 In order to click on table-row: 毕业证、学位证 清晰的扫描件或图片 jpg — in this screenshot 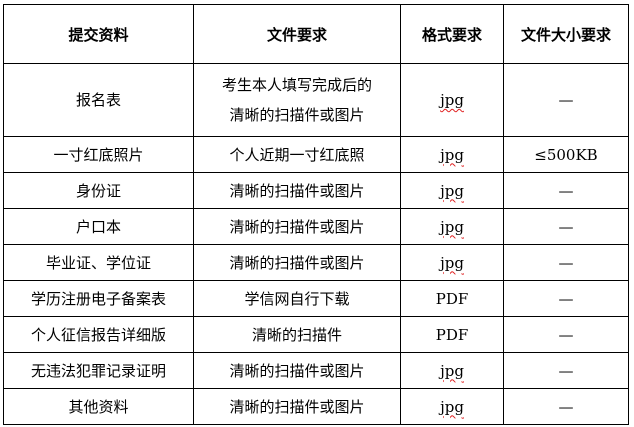, I will do `click(316, 262)`.